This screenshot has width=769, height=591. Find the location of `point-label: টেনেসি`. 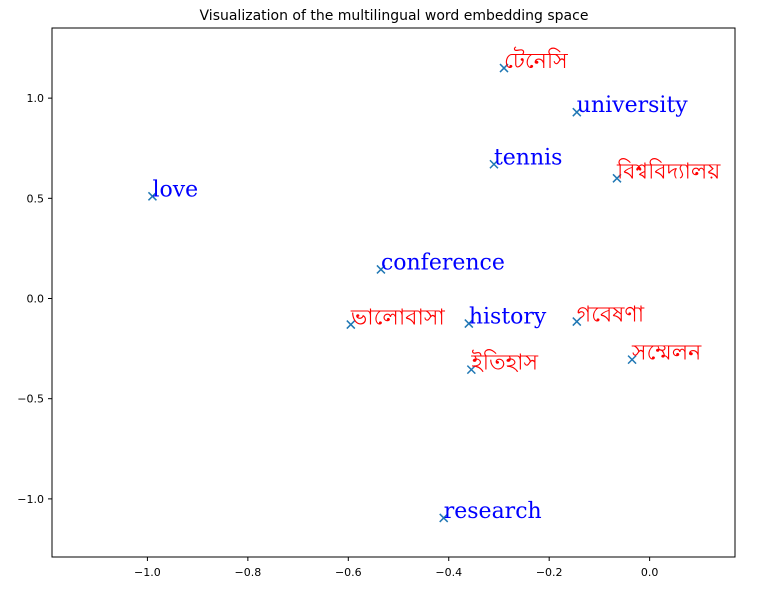

point-label: টেনেসি is located at coordinates (536, 60).